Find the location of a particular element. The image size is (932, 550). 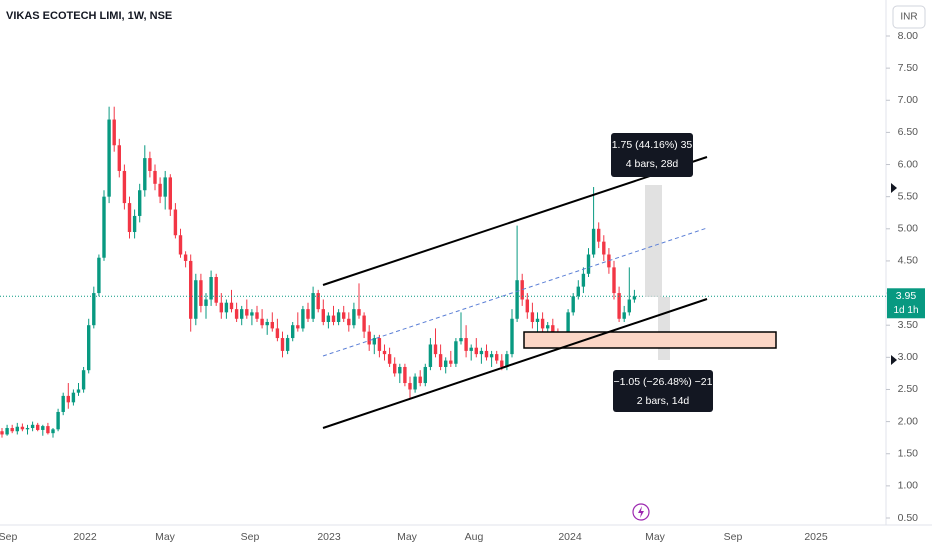

y-tick-label: 5.00 is located at coordinates (908, 229).